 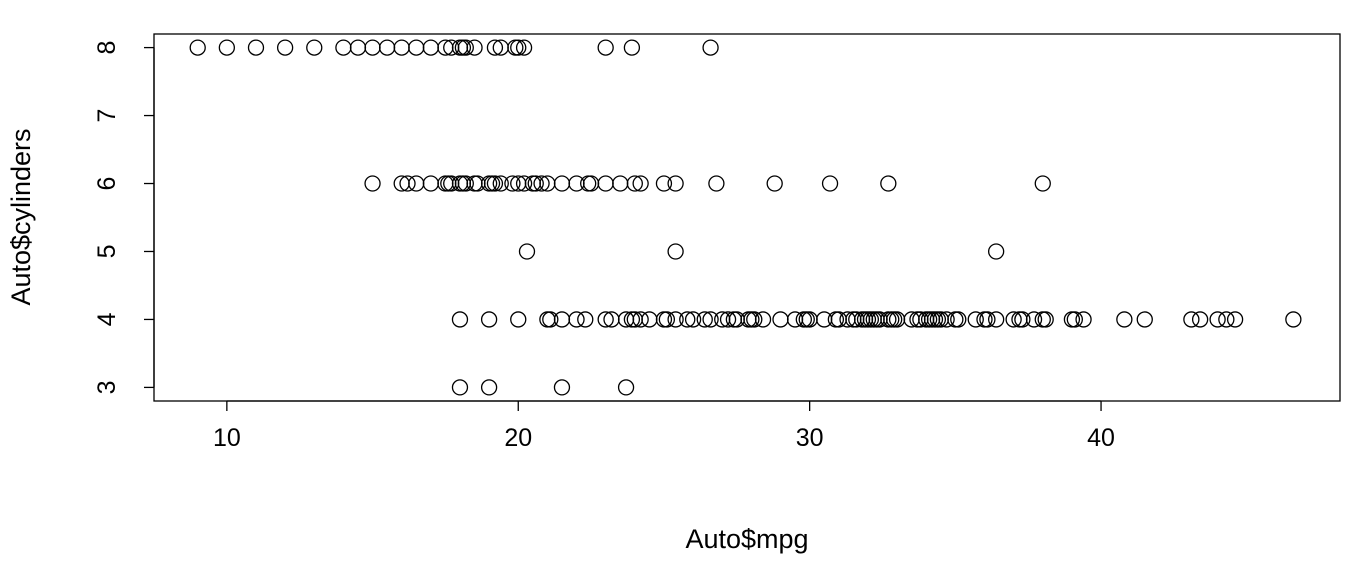 I want to click on x-axis-title: Auto$mpg, so click(x=746, y=539).